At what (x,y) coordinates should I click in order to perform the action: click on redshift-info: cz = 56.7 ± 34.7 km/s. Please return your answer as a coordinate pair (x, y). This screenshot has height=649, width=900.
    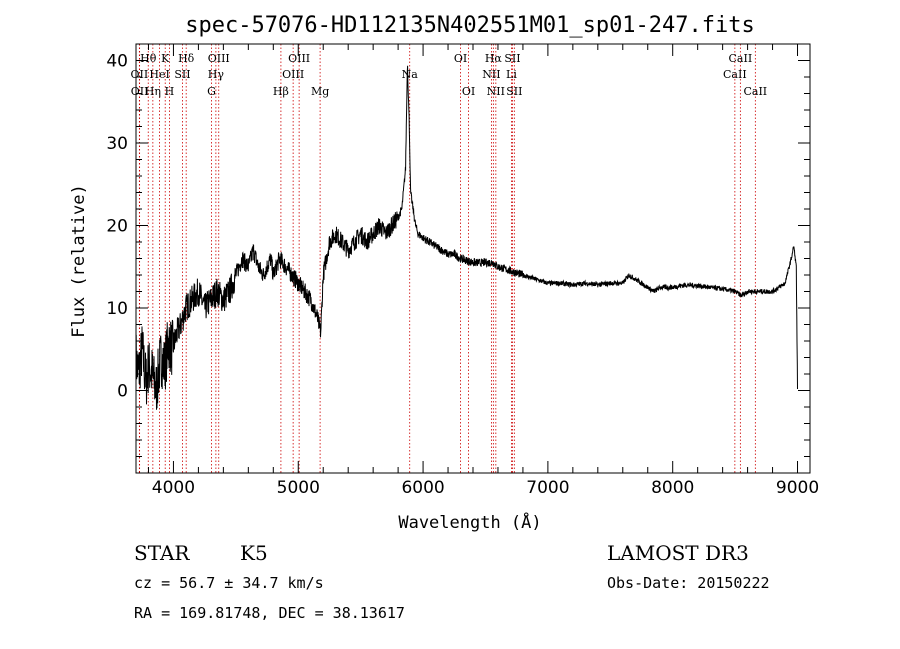
    Looking at the image, I should click on (229, 583).